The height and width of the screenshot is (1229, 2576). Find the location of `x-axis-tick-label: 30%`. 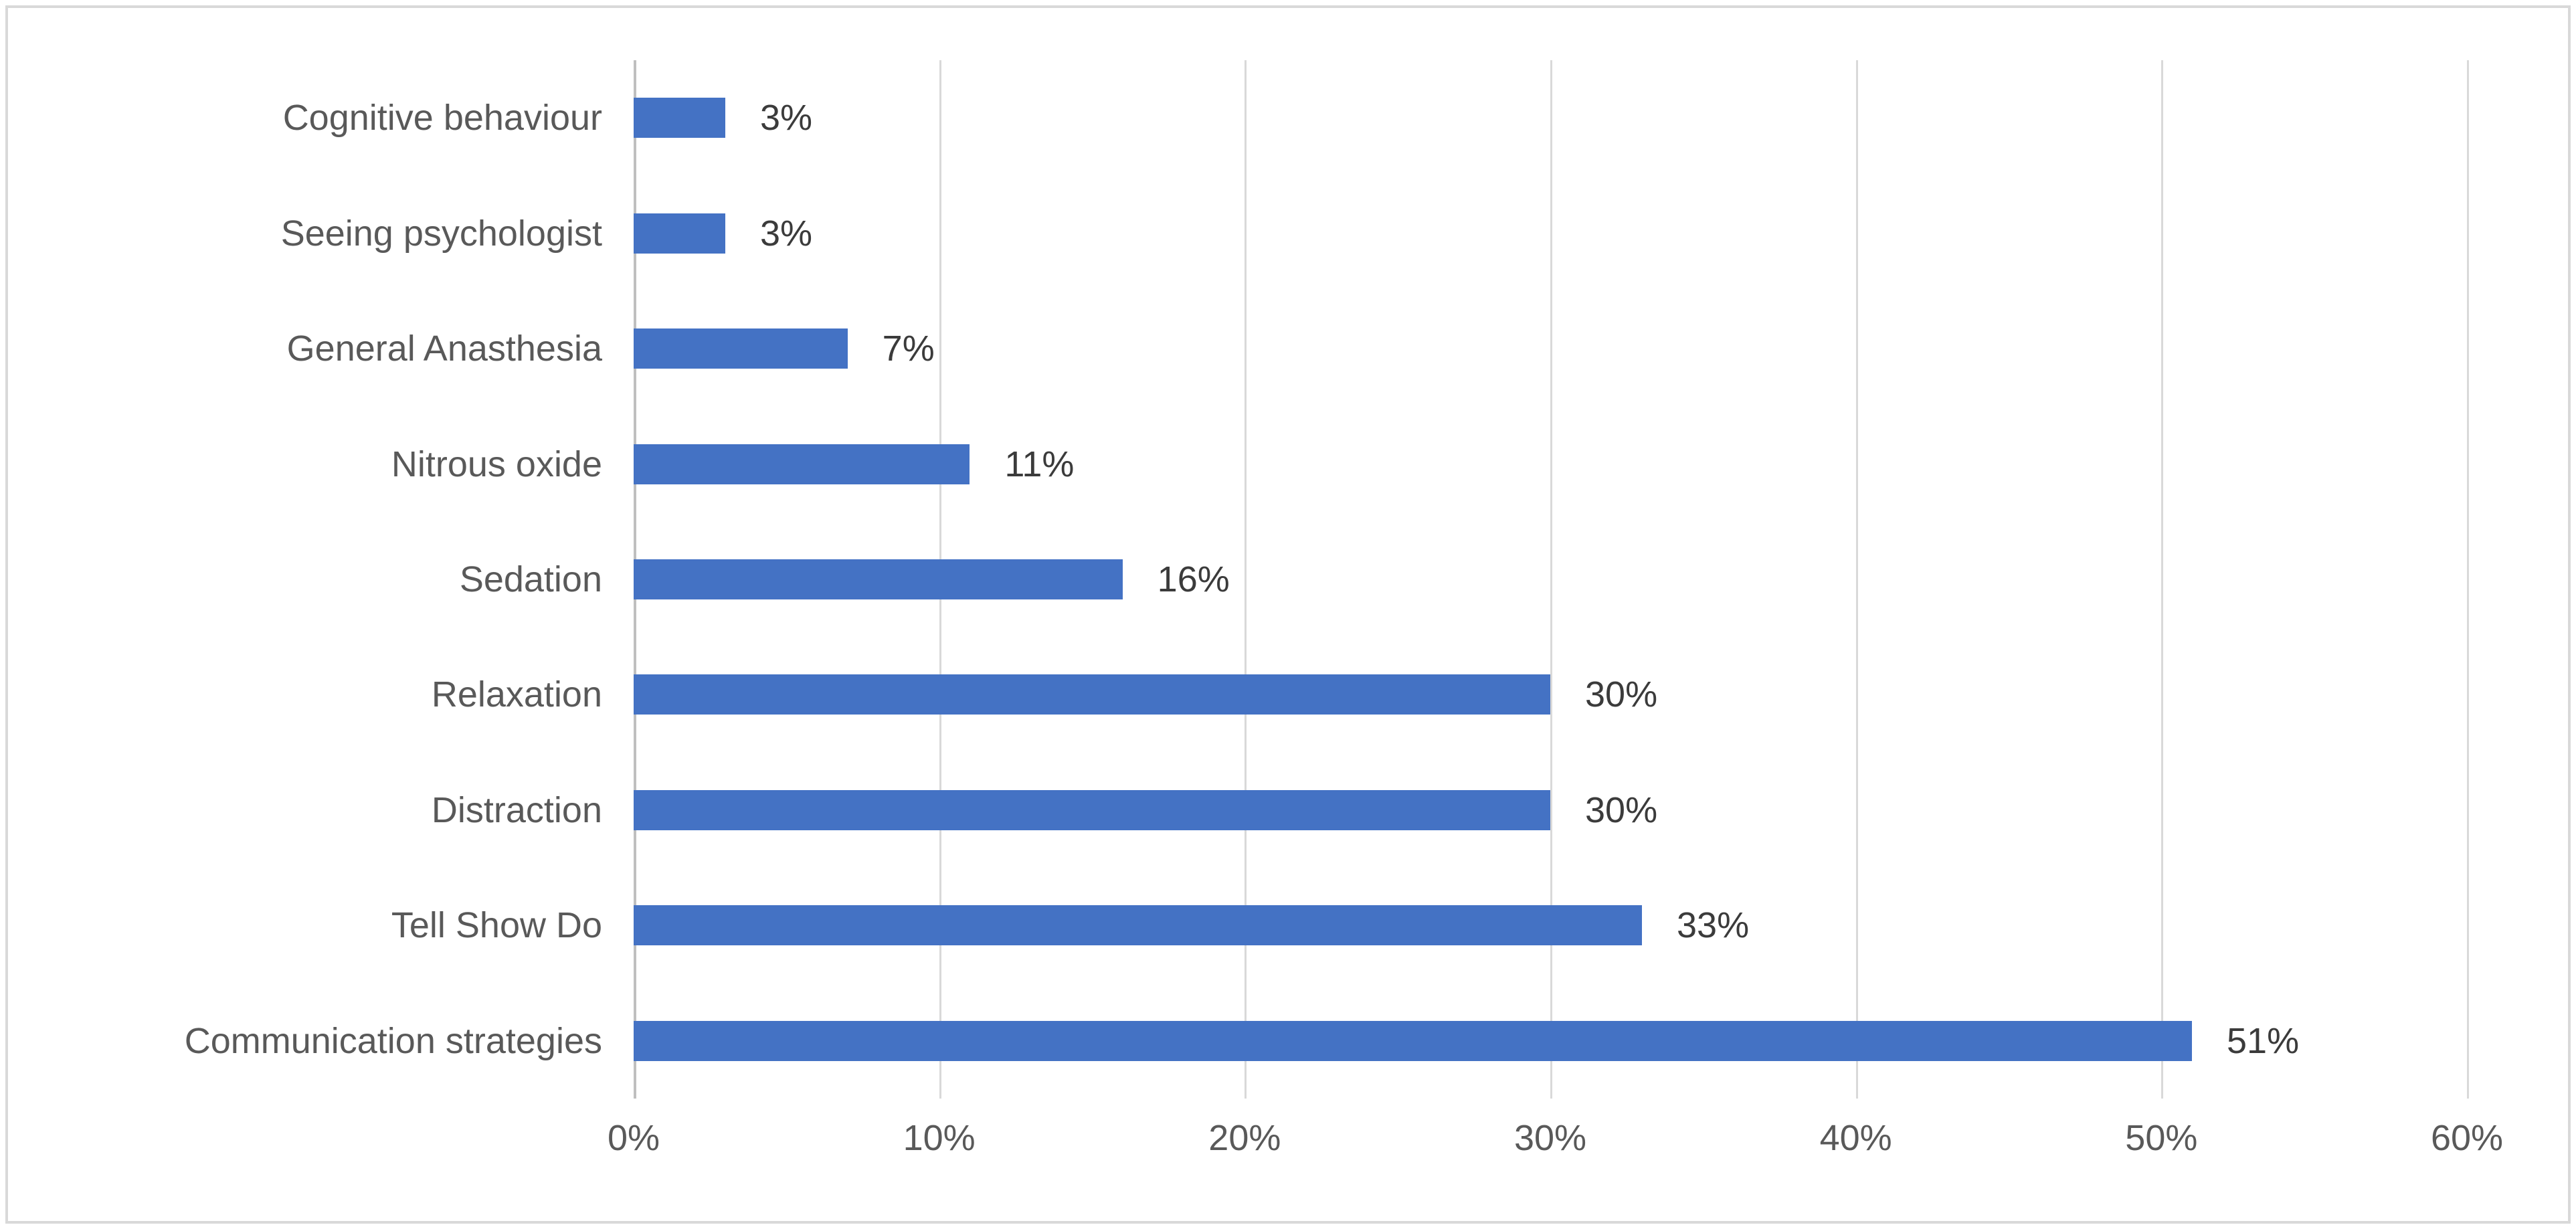

x-axis-tick-label: 30% is located at coordinates (1550, 1138).